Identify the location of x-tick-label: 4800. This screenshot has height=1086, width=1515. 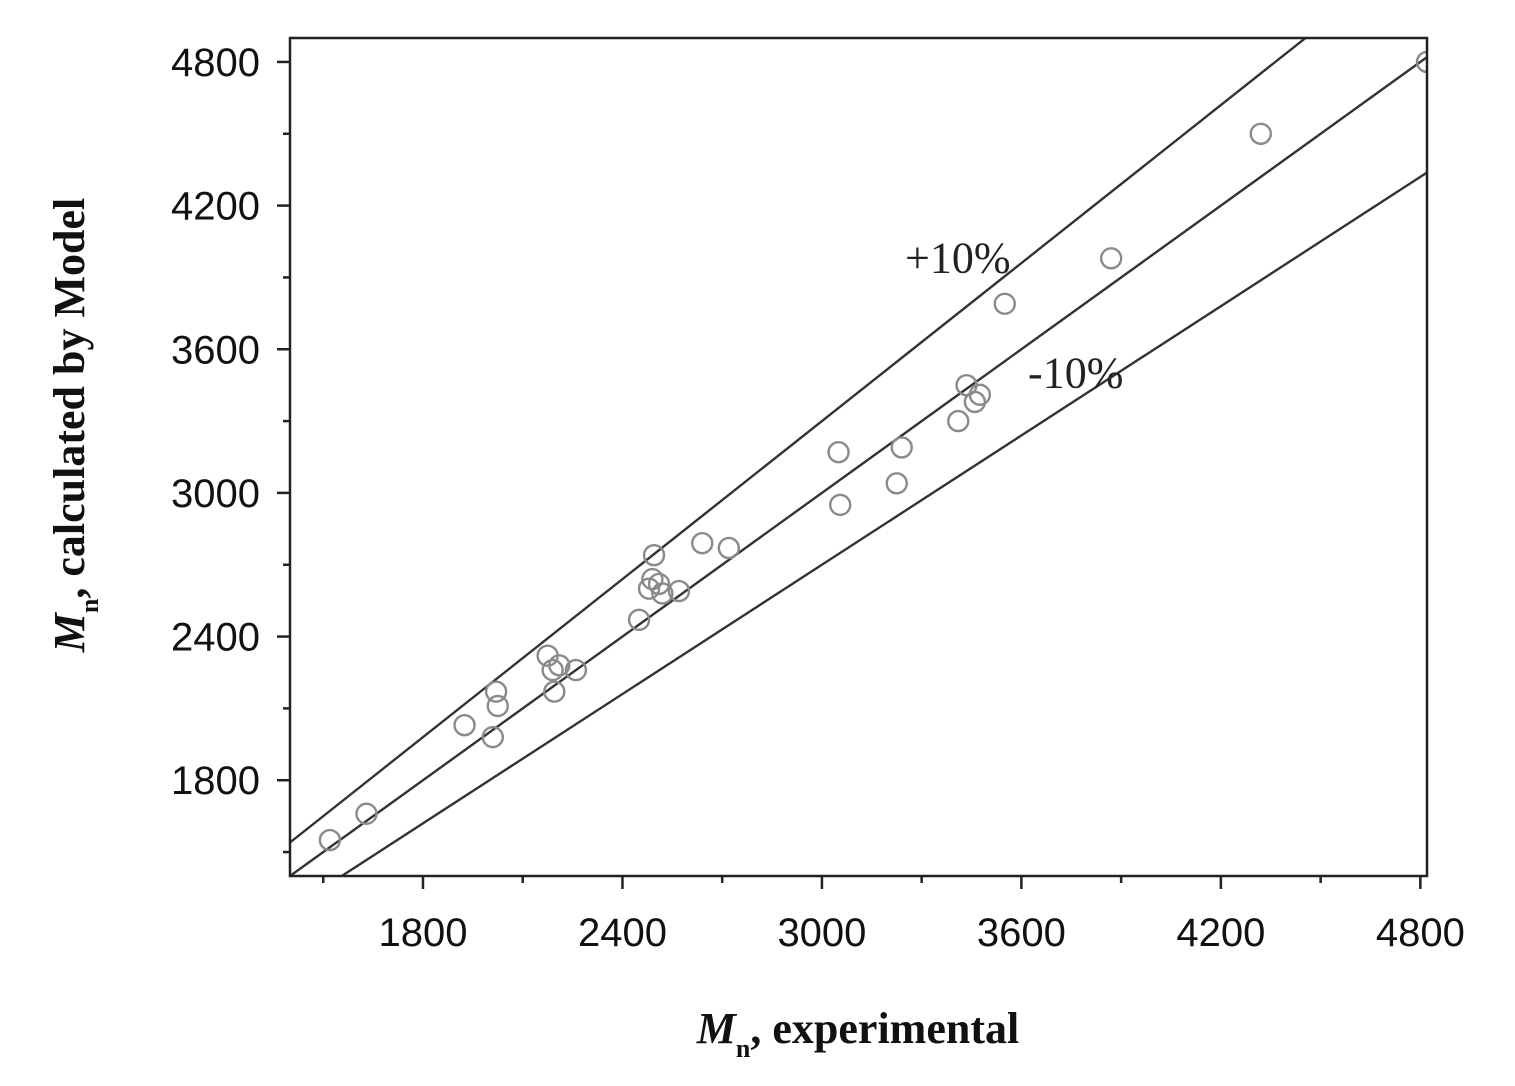
(1420, 933).